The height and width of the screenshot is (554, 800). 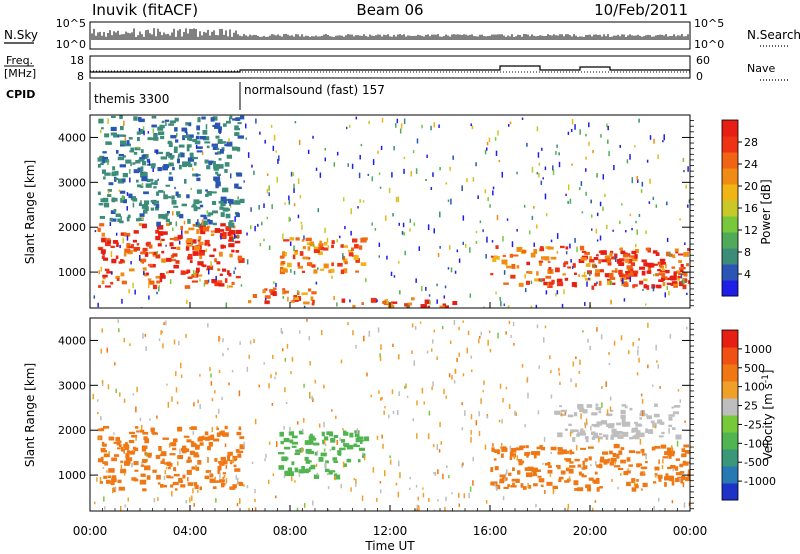 What do you see at coordinates (730, 176) in the screenshot?
I see `power-colorbar-swatch` at bounding box center [730, 176].